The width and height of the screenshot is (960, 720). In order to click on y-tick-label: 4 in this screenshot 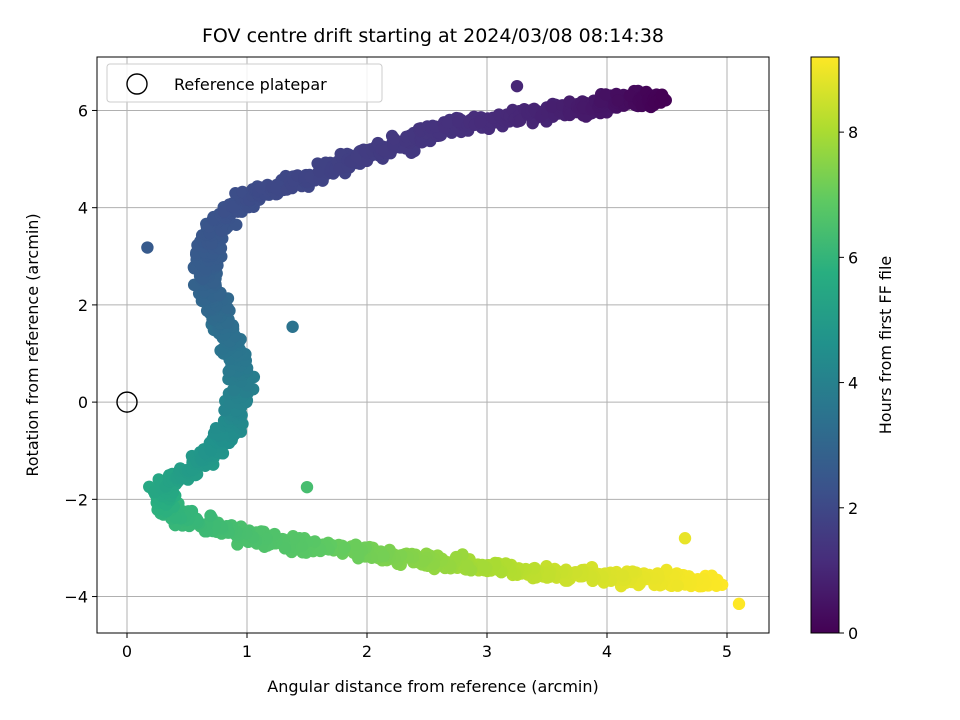, I will do `click(83, 208)`.